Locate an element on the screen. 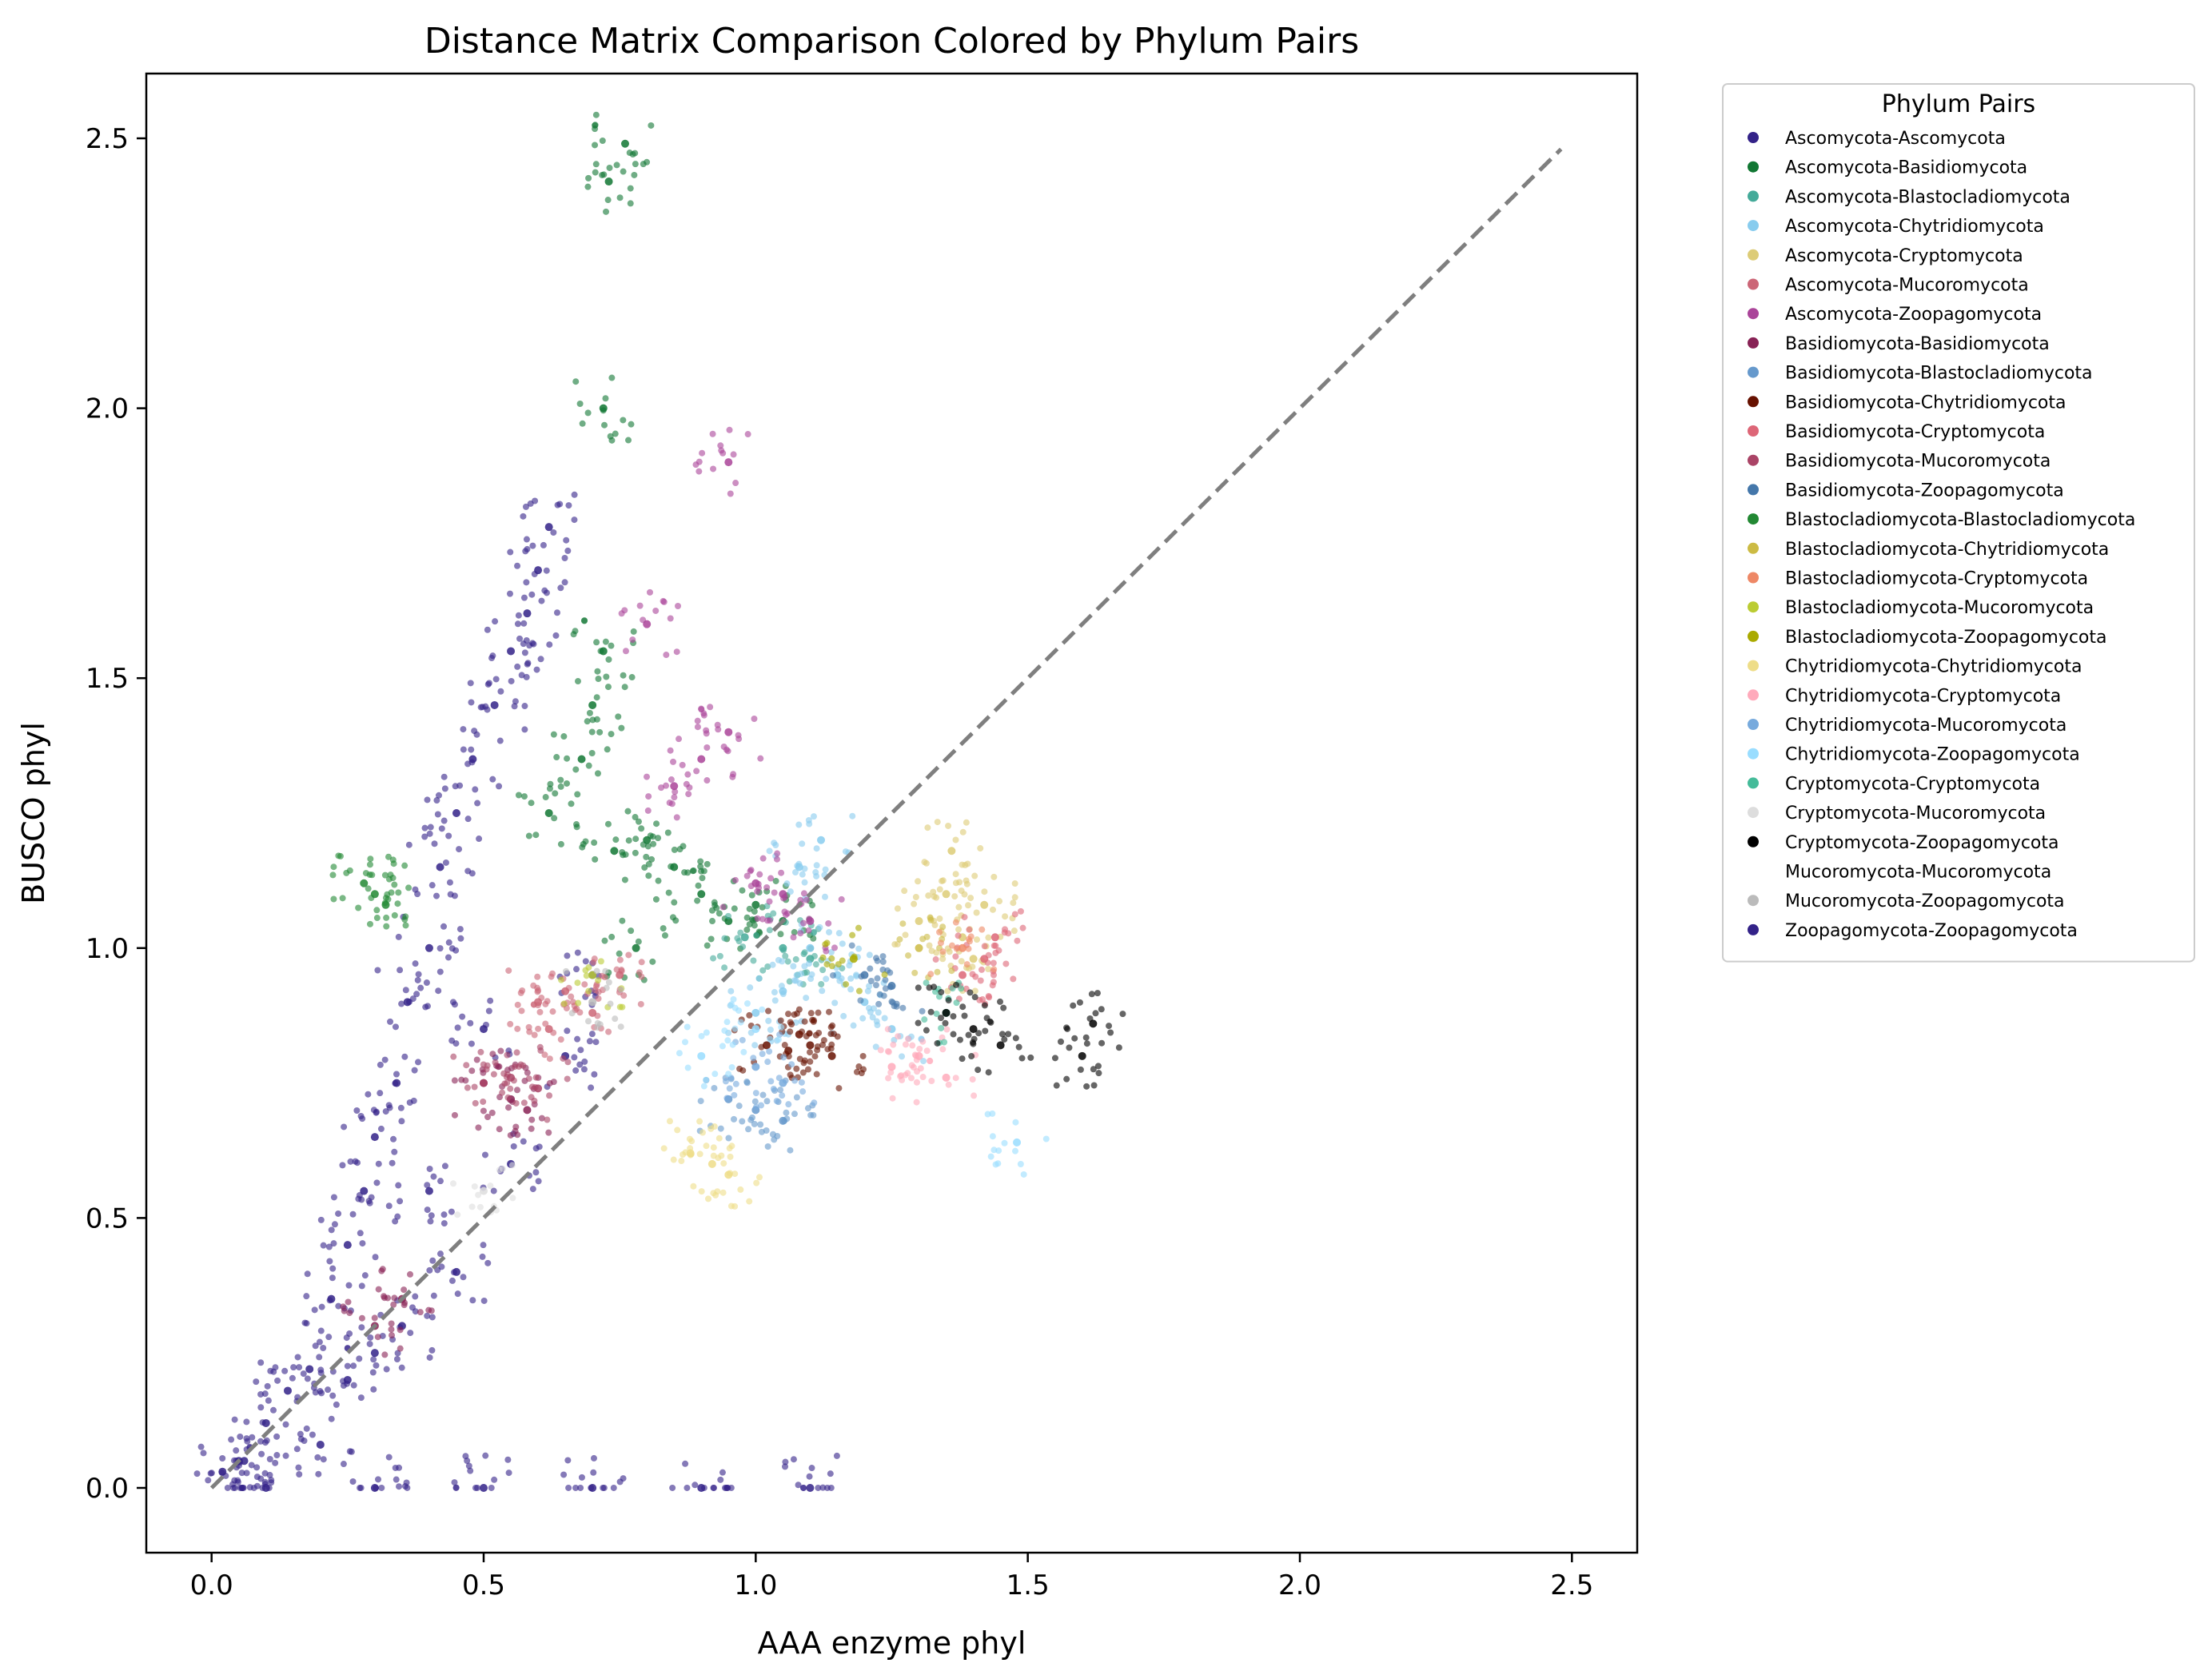 The image size is (2212, 1679). legend-label: Basidiomycota-Blastocladiomycota is located at coordinates (1939, 374).